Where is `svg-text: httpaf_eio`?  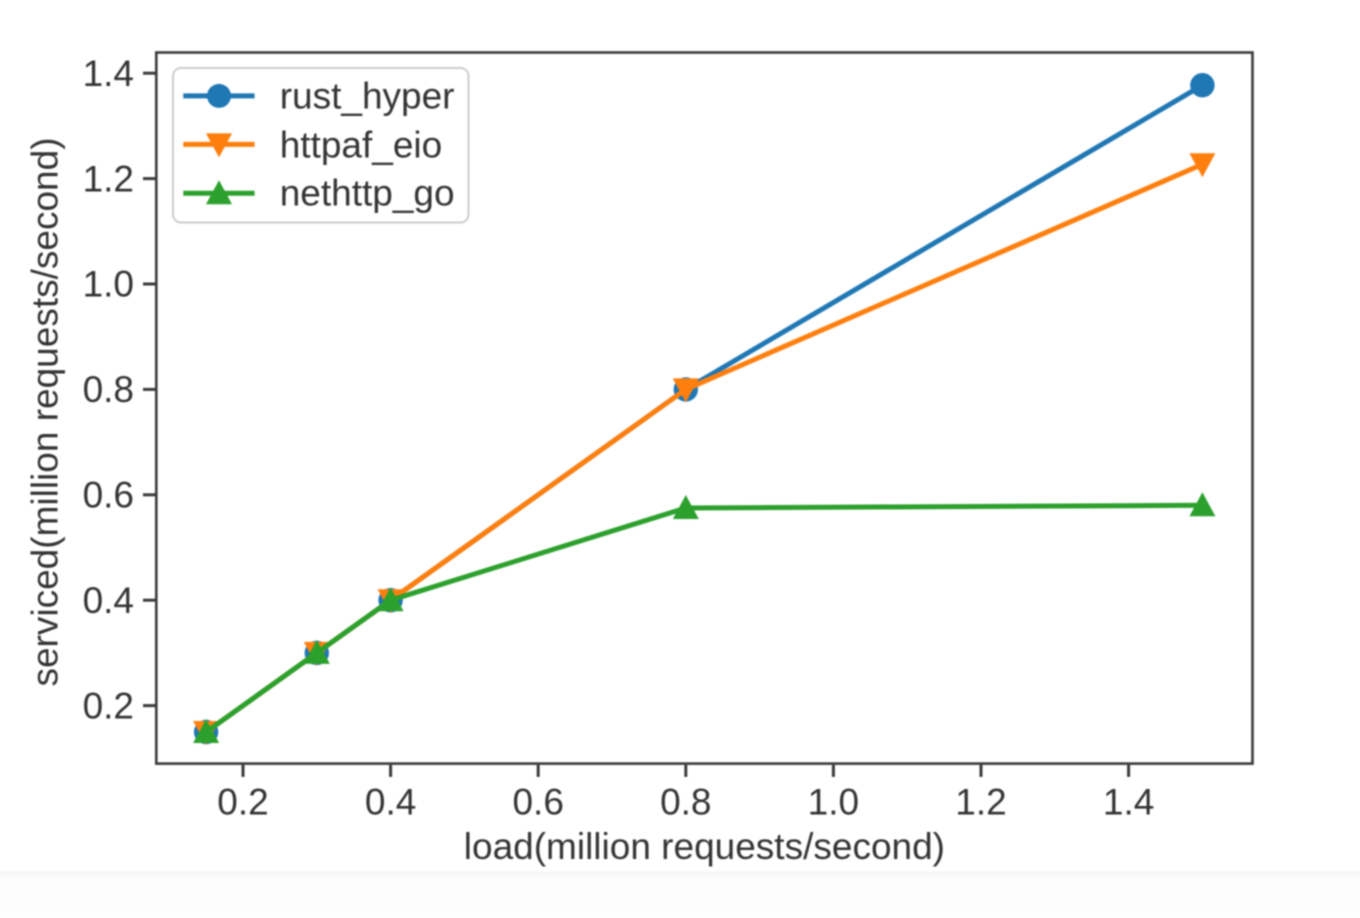
svg-text: httpaf_eio is located at coordinates (361, 144).